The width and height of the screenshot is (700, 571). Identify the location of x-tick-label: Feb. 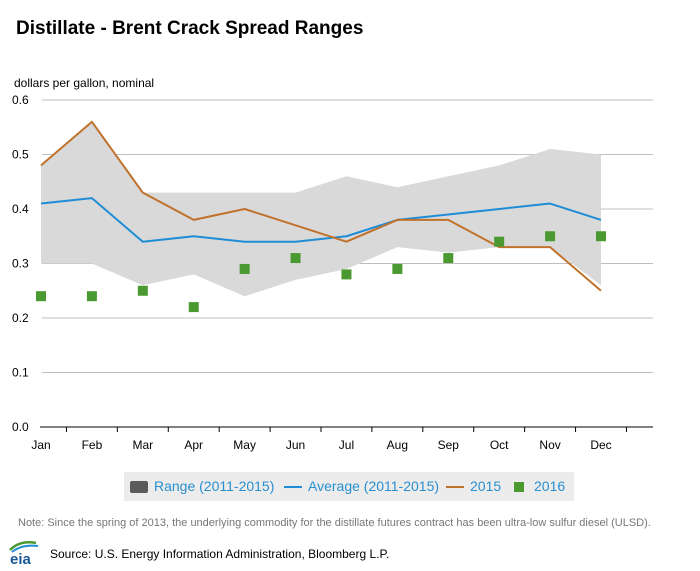
(92, 445).